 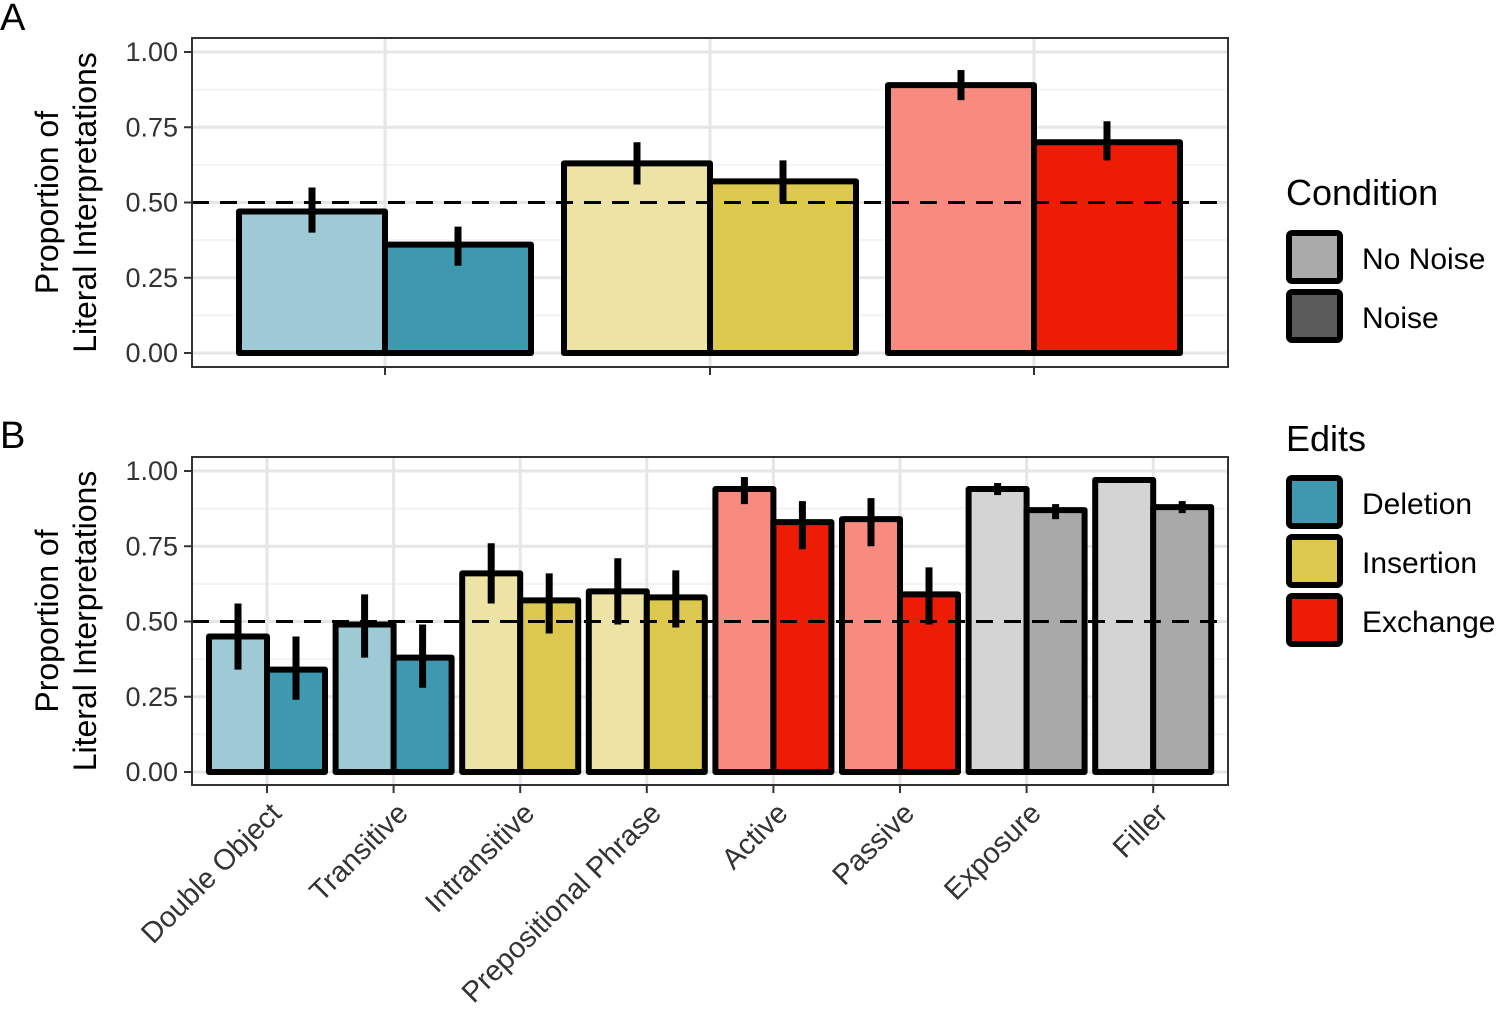 I want to click on legend-label: Noise, so click(x=1400, y=318).